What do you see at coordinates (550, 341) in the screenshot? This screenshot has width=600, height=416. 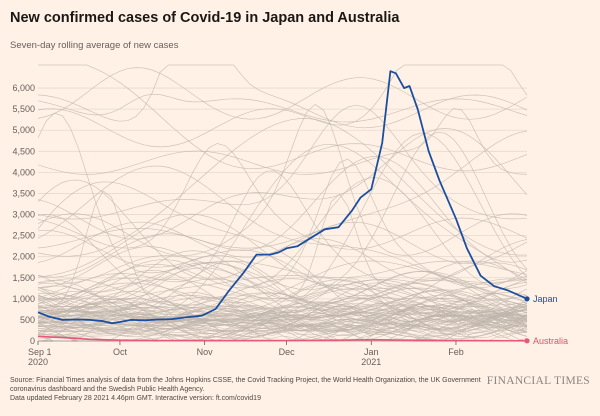 I see `series-label-australia: Australia` at bounding box center [550, 341].